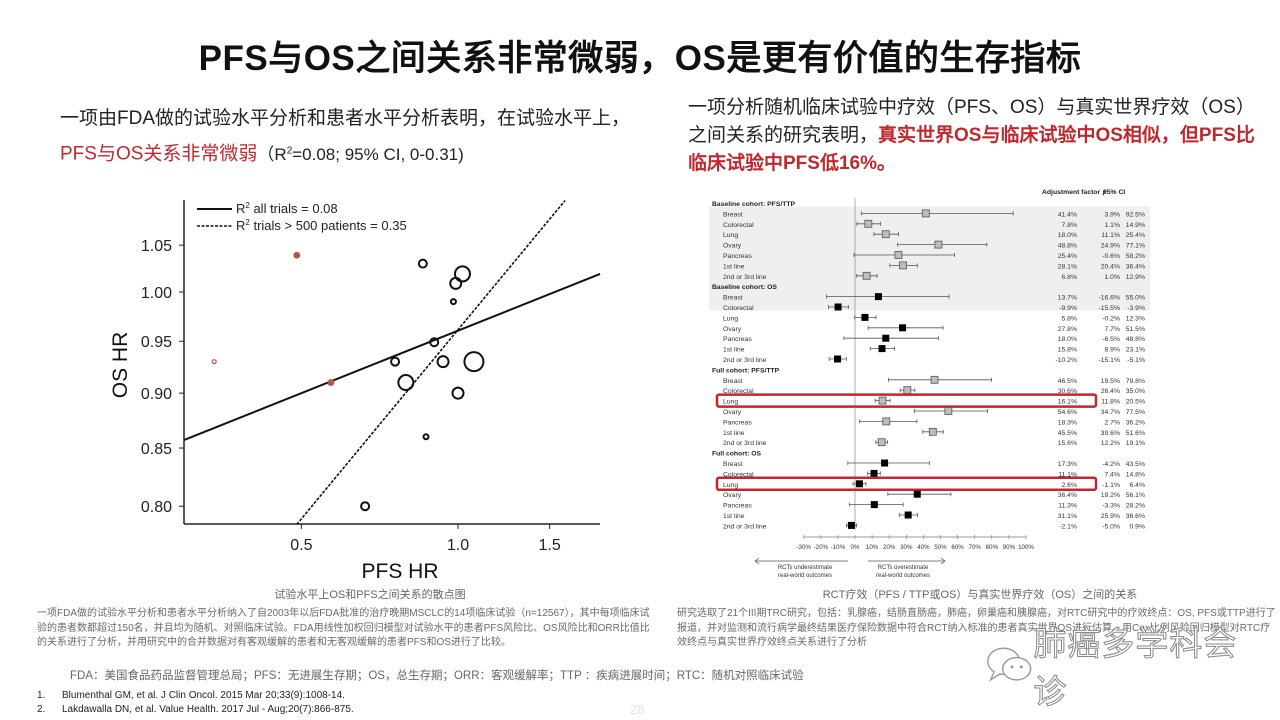  What do you see at coordinates (734, 516) in the screenshot?
I see `forest-row-label: 1st line` at bounding box center [734, 516].